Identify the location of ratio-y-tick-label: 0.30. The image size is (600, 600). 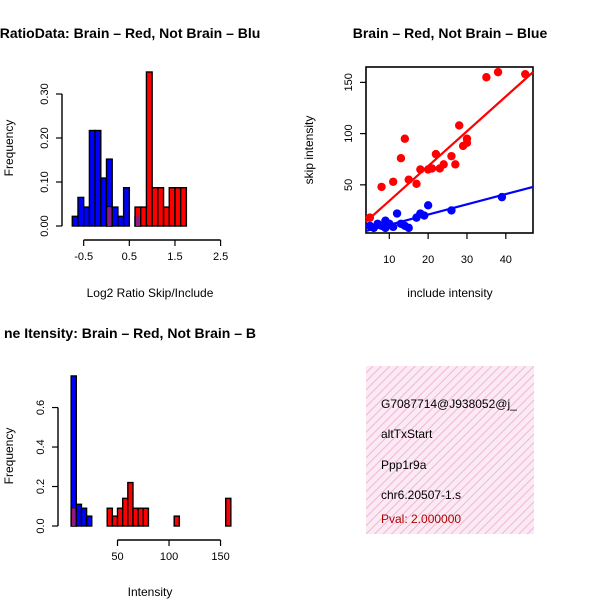
(45, 93).